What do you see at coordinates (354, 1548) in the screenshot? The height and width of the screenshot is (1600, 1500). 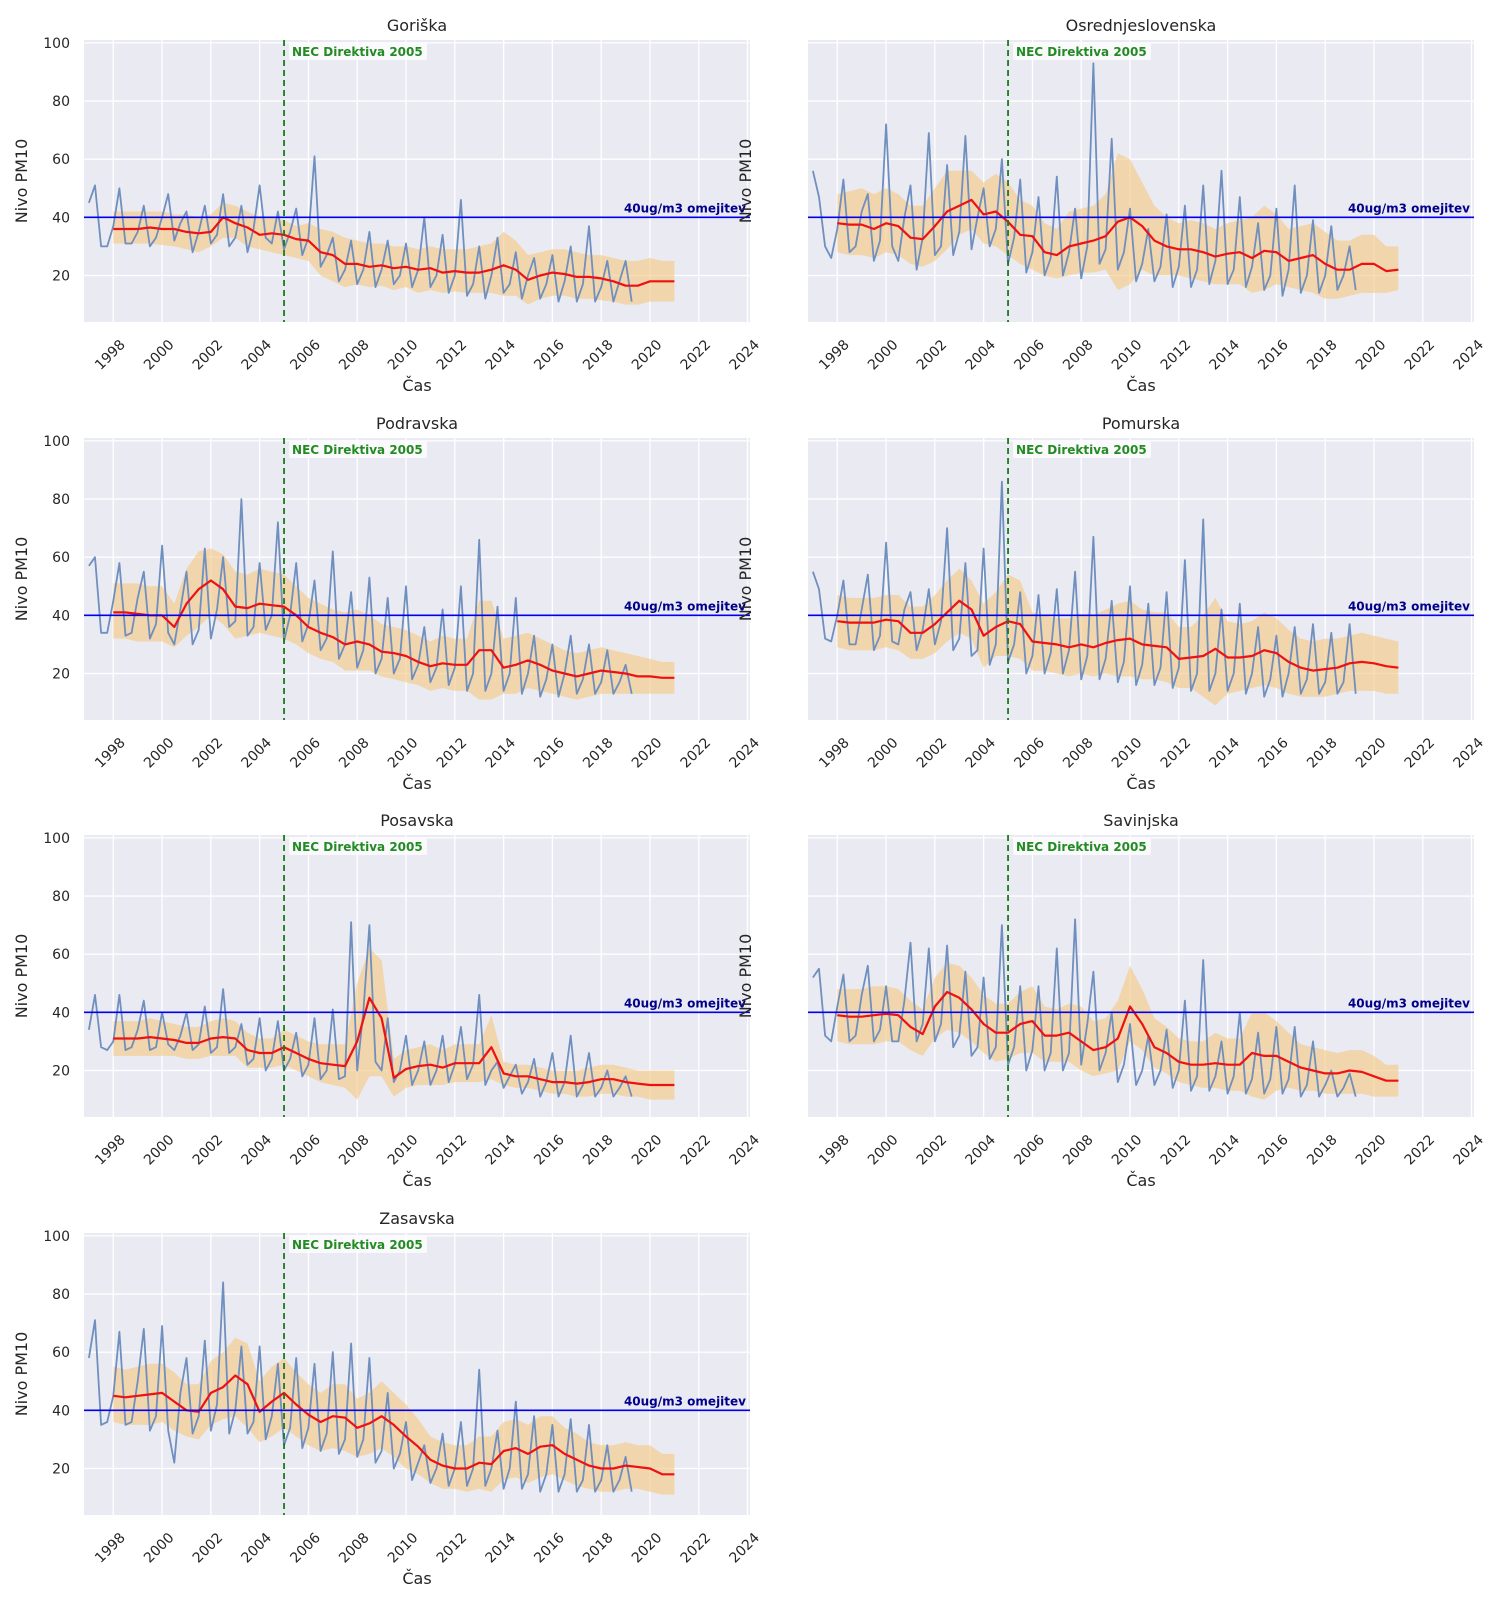 I see `x-tick-label: 2008` at bounding box center [354, 1548].